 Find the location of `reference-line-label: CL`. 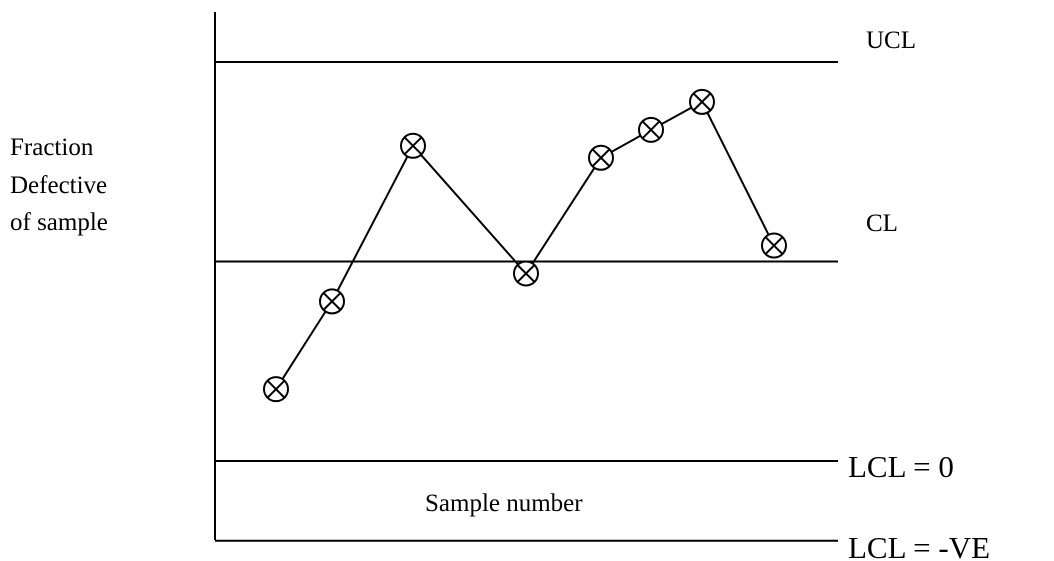

reference-line-label: CL is located at coordinates (882, 223).